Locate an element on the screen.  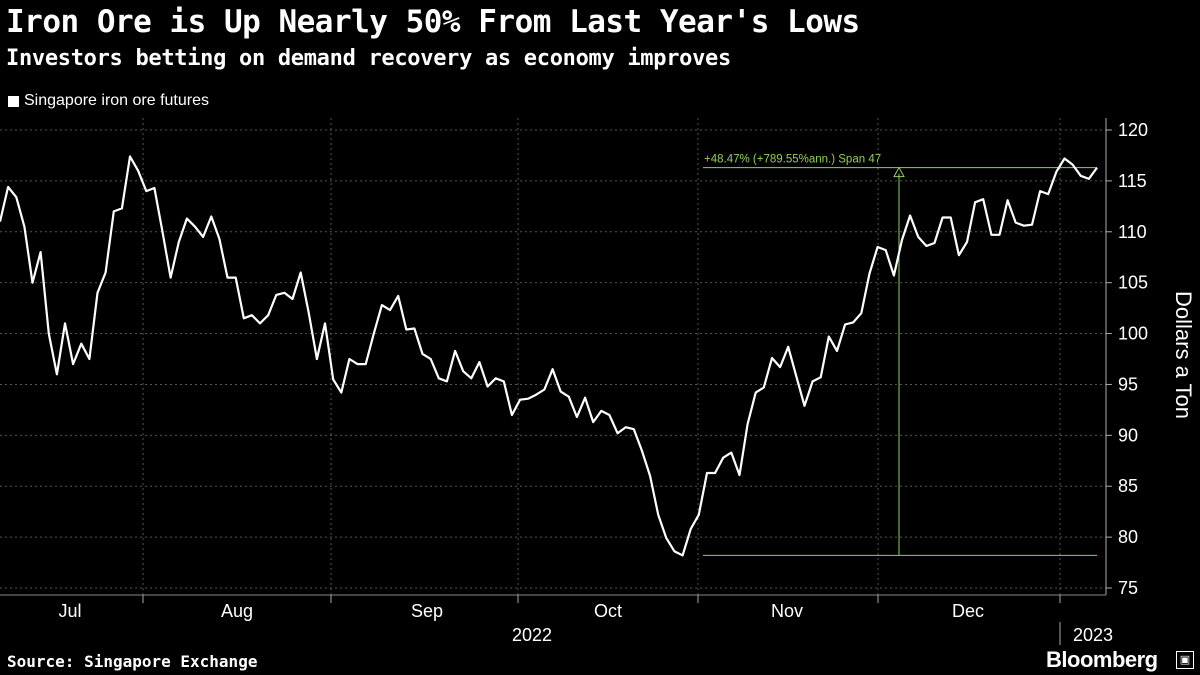
x-month-label: Aug is located at coordinates (237, 611).